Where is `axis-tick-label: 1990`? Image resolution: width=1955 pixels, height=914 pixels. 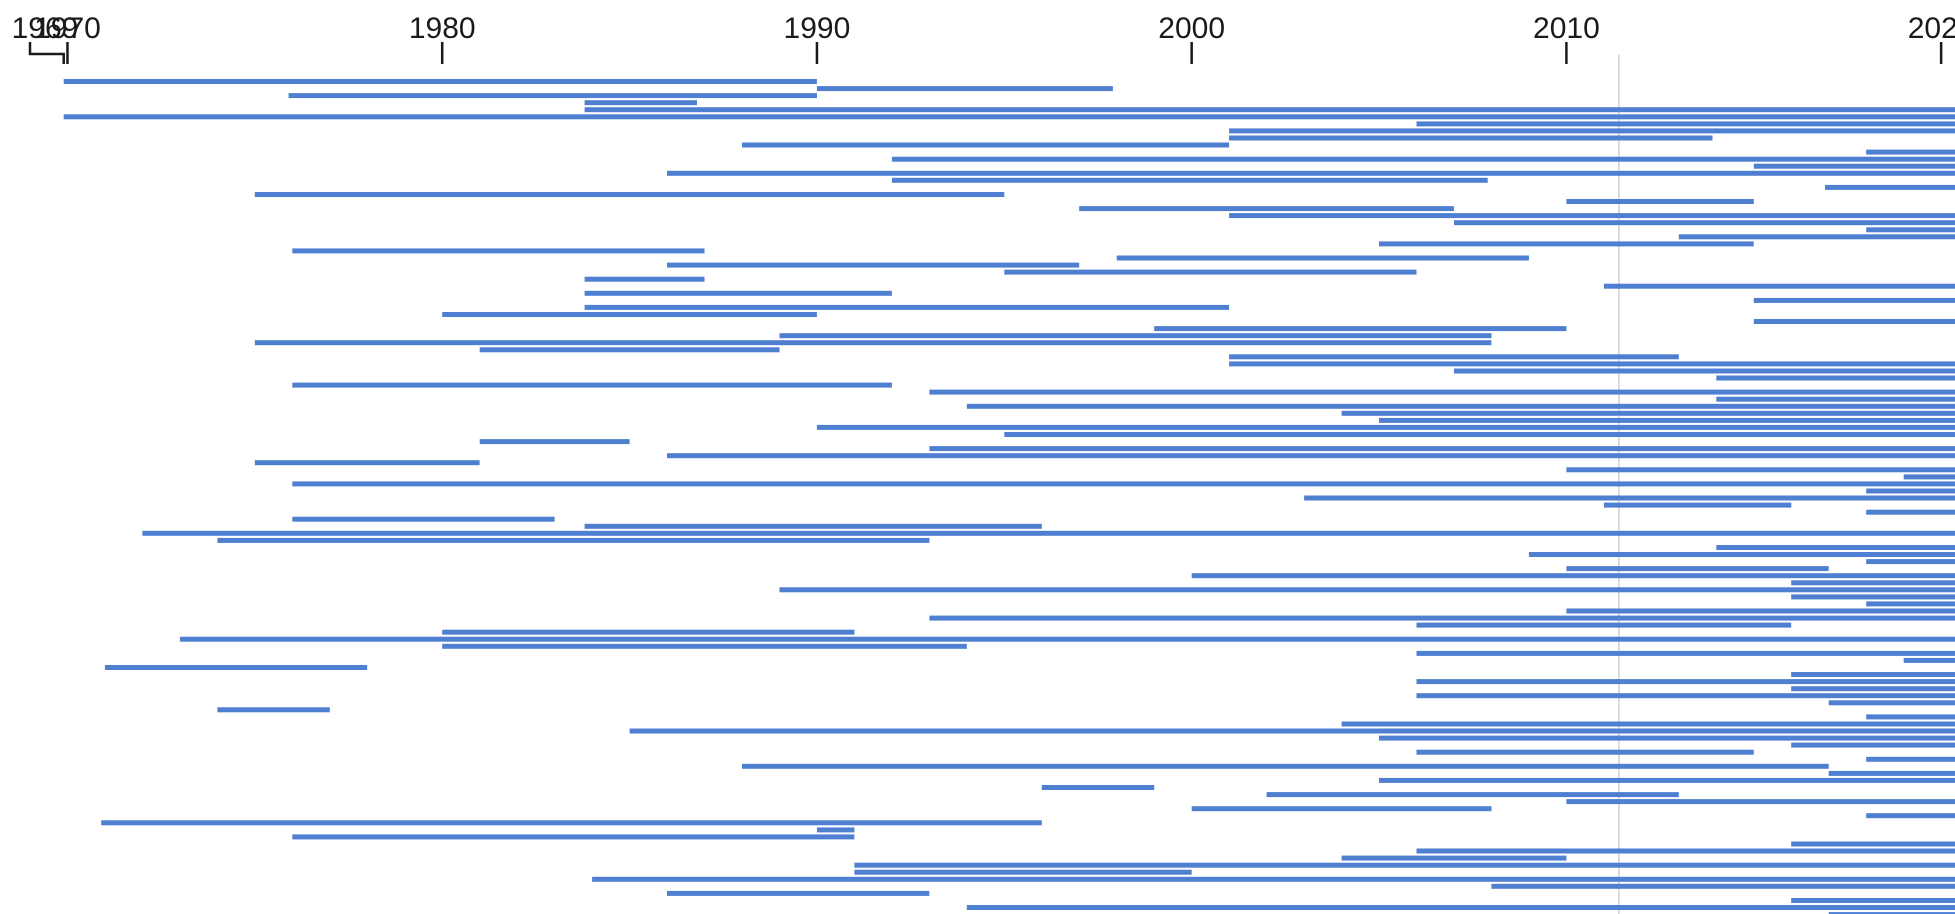
axis-tick-label: 1990 is located at coordinates (817, 28).